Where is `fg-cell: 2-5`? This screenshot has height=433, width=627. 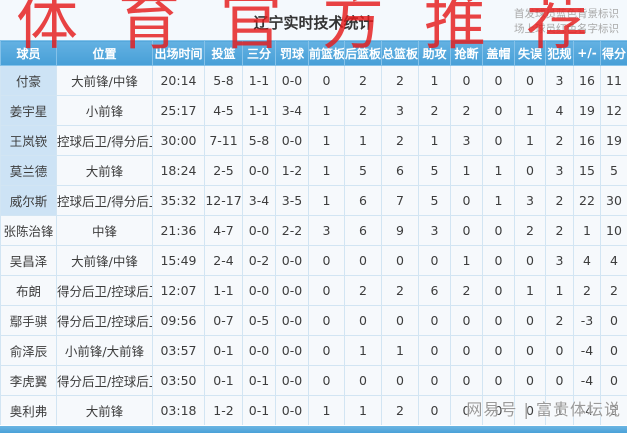 fg-cell: 2-5 is located at coordinates (223, 170).